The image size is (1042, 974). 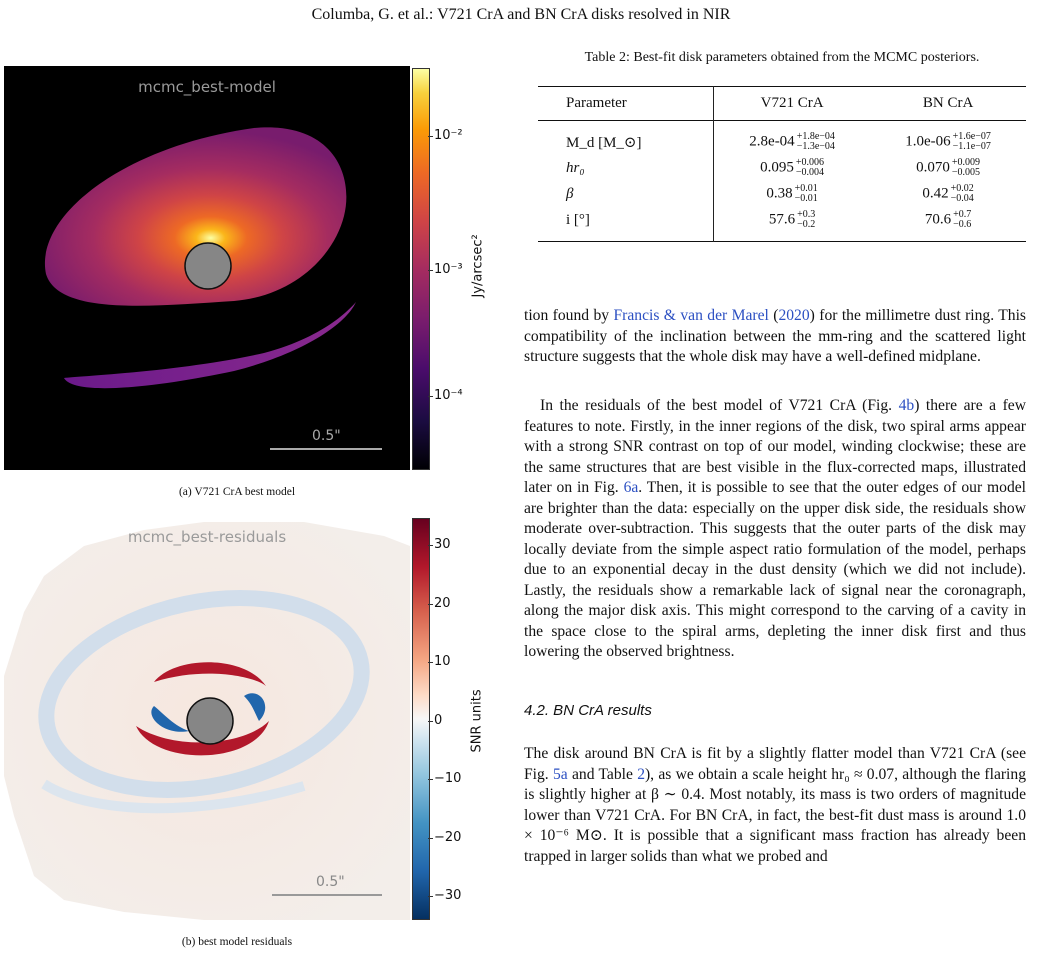 I want to click on best-model-disk-render, so click(x=213, y=288).